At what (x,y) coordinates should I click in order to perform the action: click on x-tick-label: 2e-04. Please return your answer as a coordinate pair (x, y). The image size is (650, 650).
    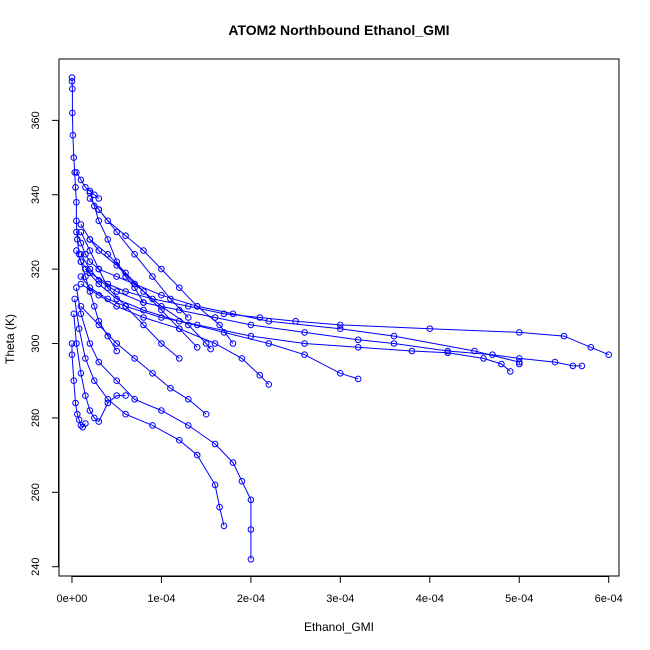
    Looking at the image, I should click on (251, 599).